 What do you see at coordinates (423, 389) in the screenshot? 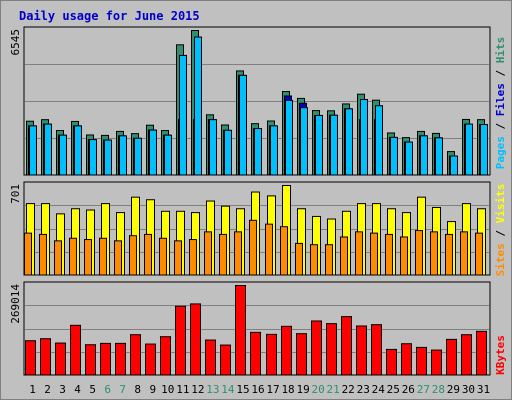
I see `x-tick-label: 27` at bounding box center [423, 389].